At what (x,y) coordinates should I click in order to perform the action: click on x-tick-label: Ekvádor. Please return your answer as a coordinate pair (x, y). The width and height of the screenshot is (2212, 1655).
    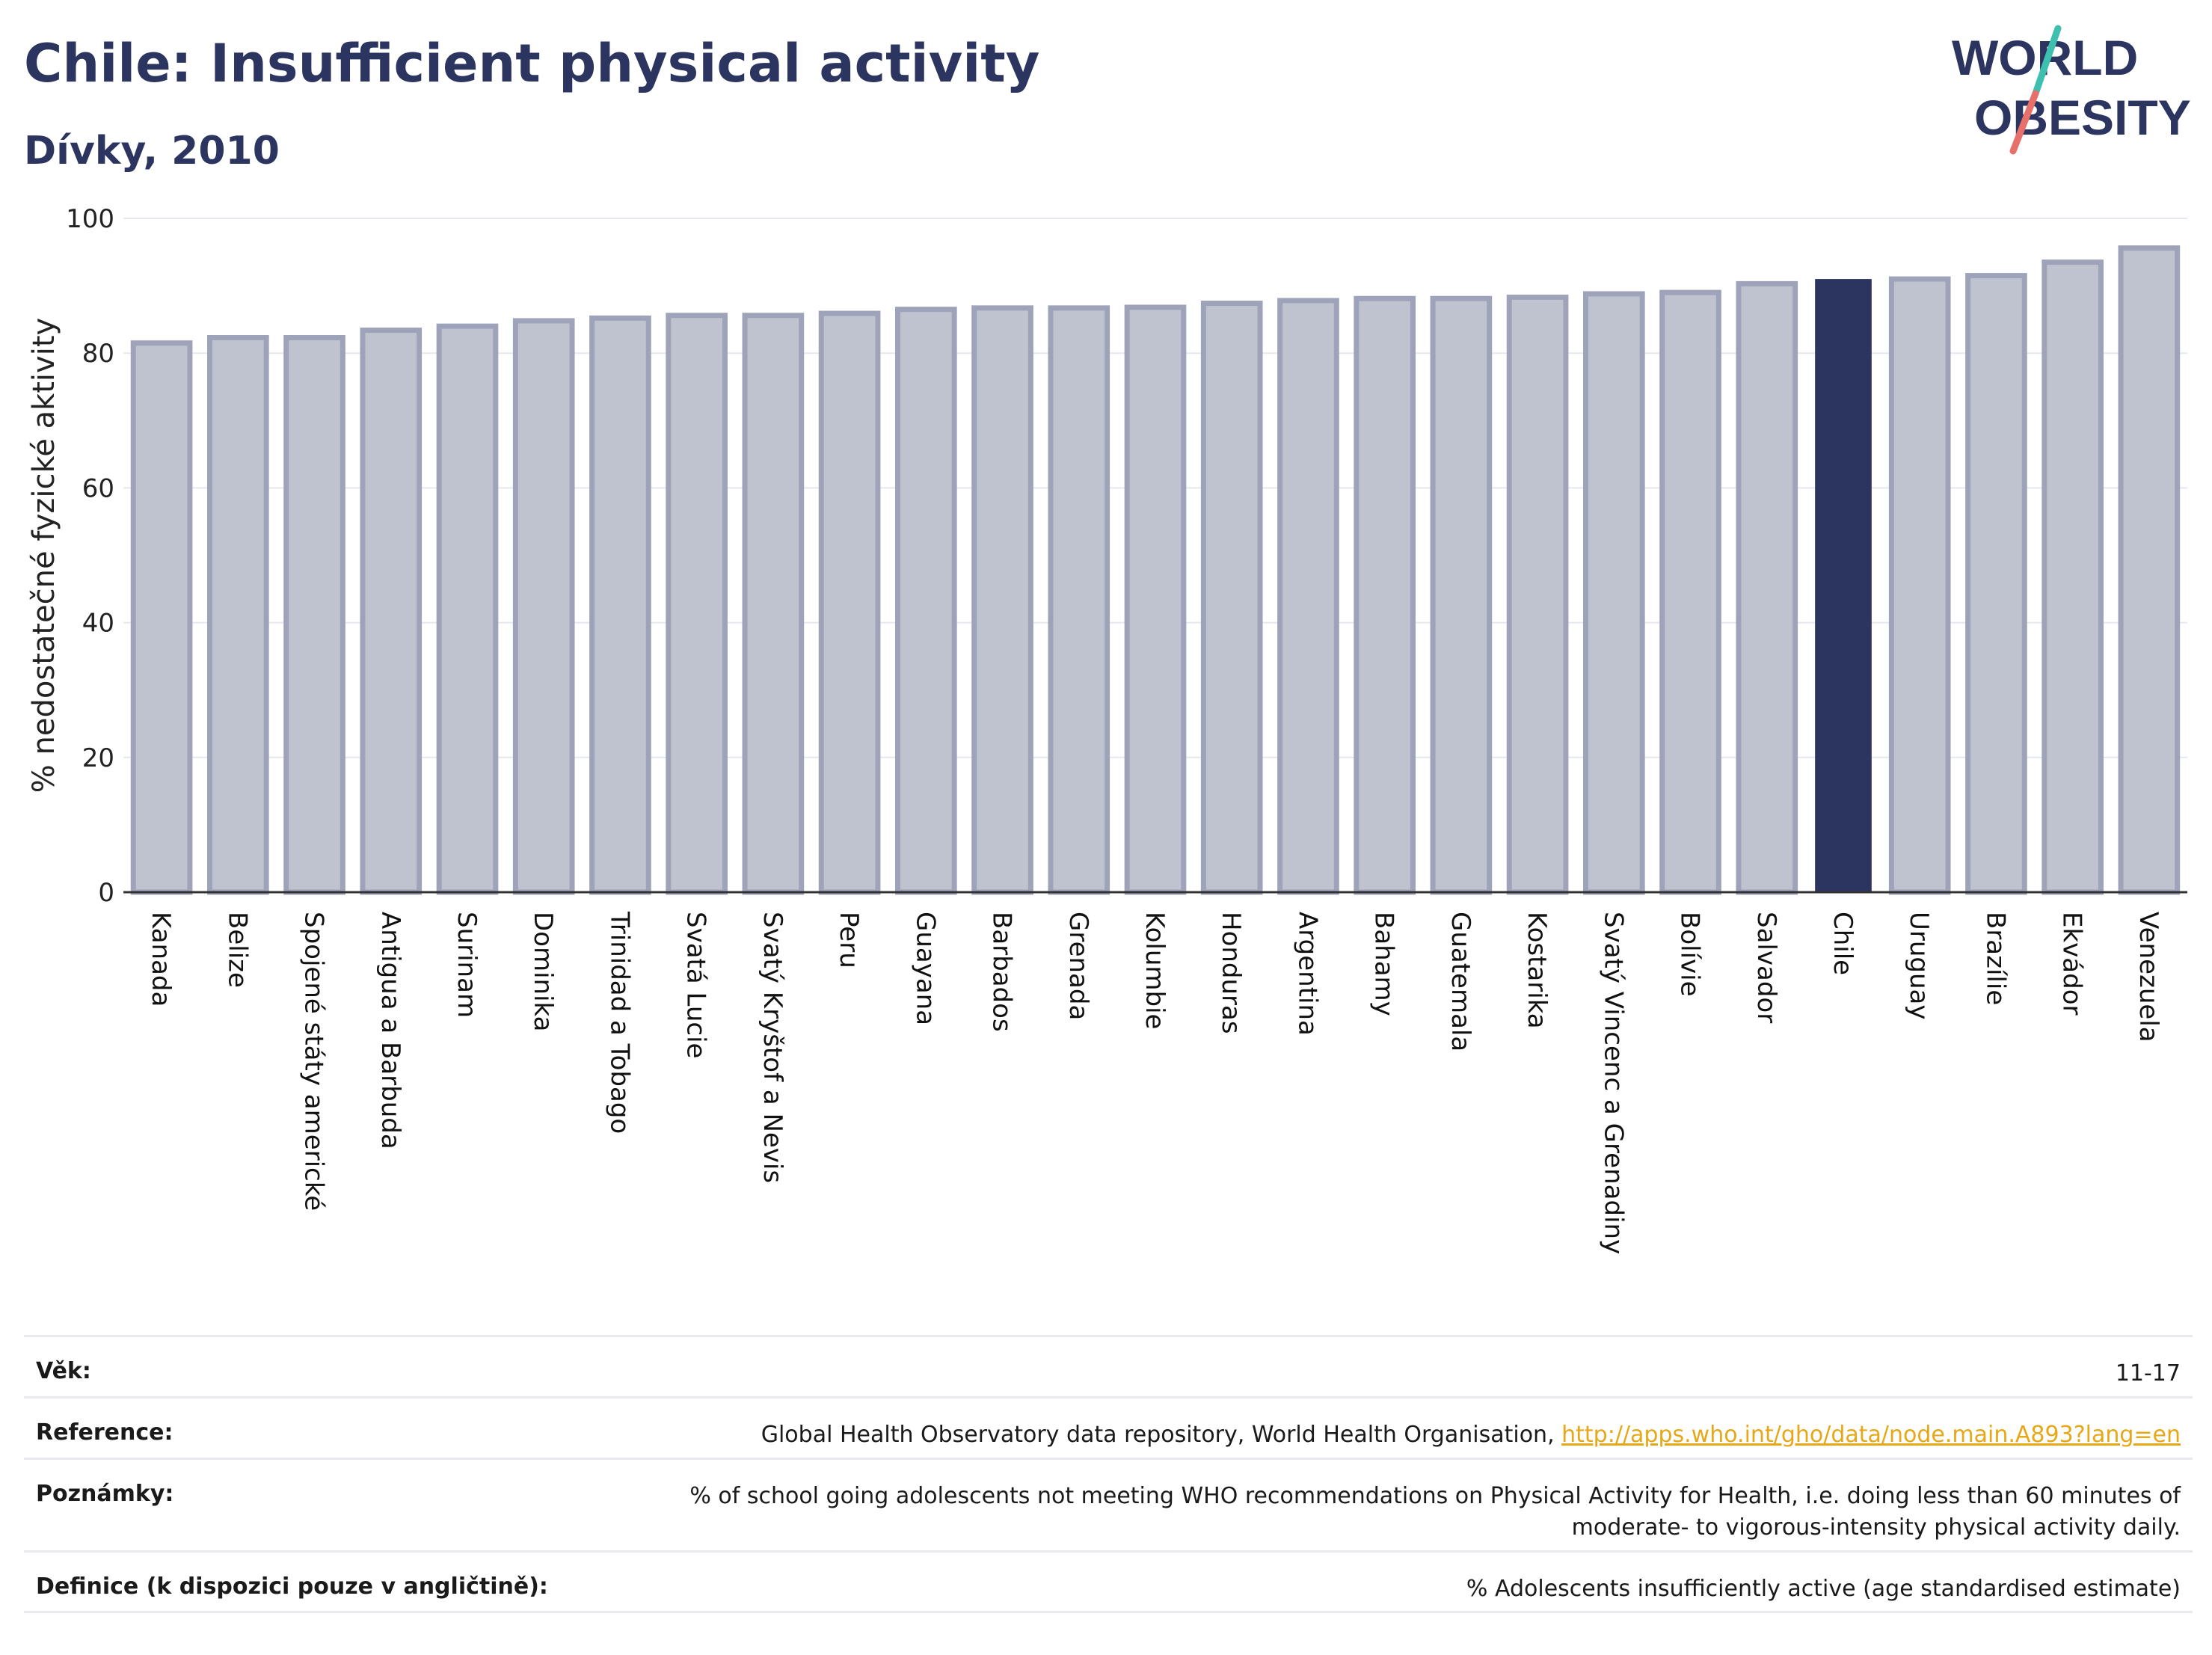
    Looking at the image, I should click on (2072, 964).